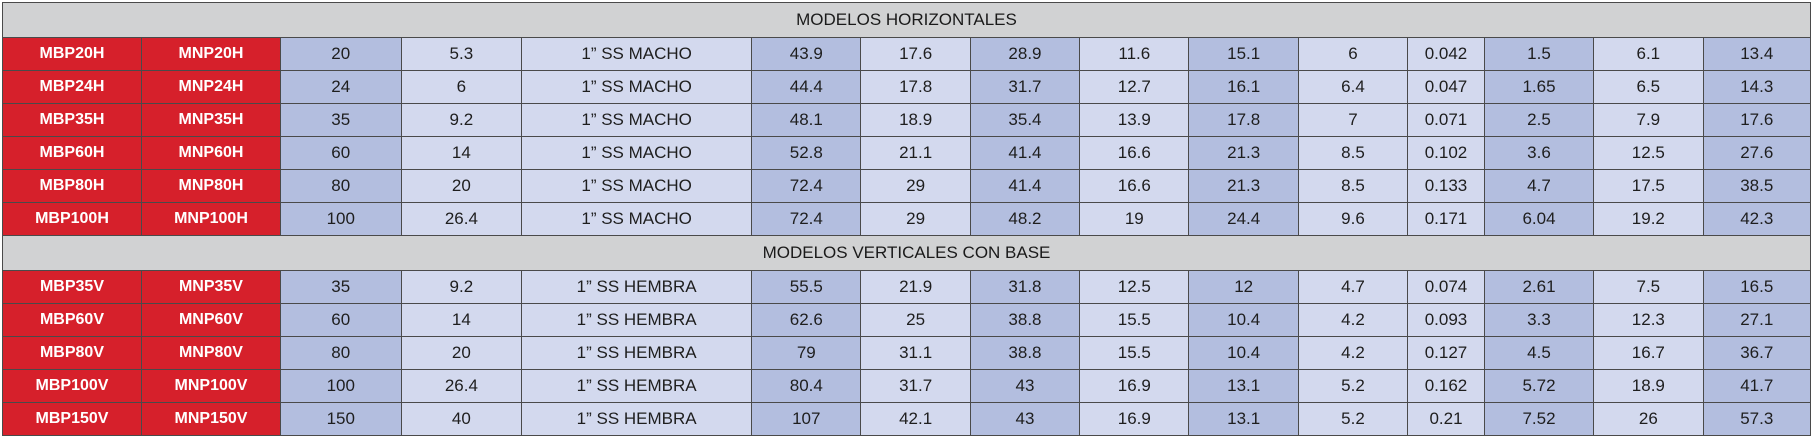  What do you see at coordinates (340, 54) in the screenshot?
I see `cell-col-3: 20` at bounding box center [340, 54].